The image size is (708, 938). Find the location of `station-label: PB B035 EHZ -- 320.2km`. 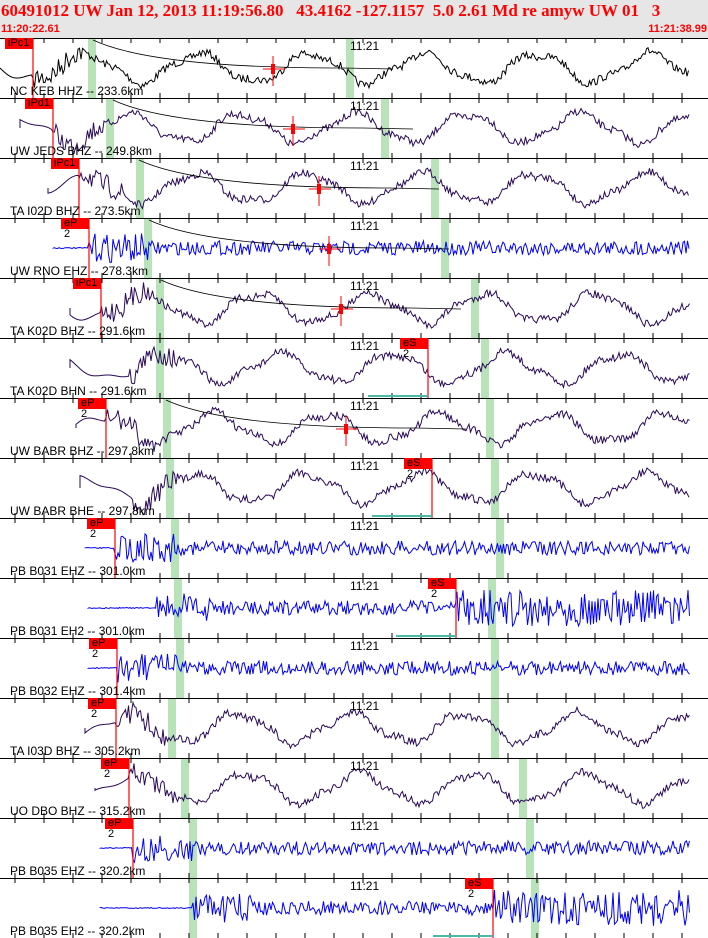

station-label: PB B035 EHZ -- 320.2km is located at coordinates (78, 871).